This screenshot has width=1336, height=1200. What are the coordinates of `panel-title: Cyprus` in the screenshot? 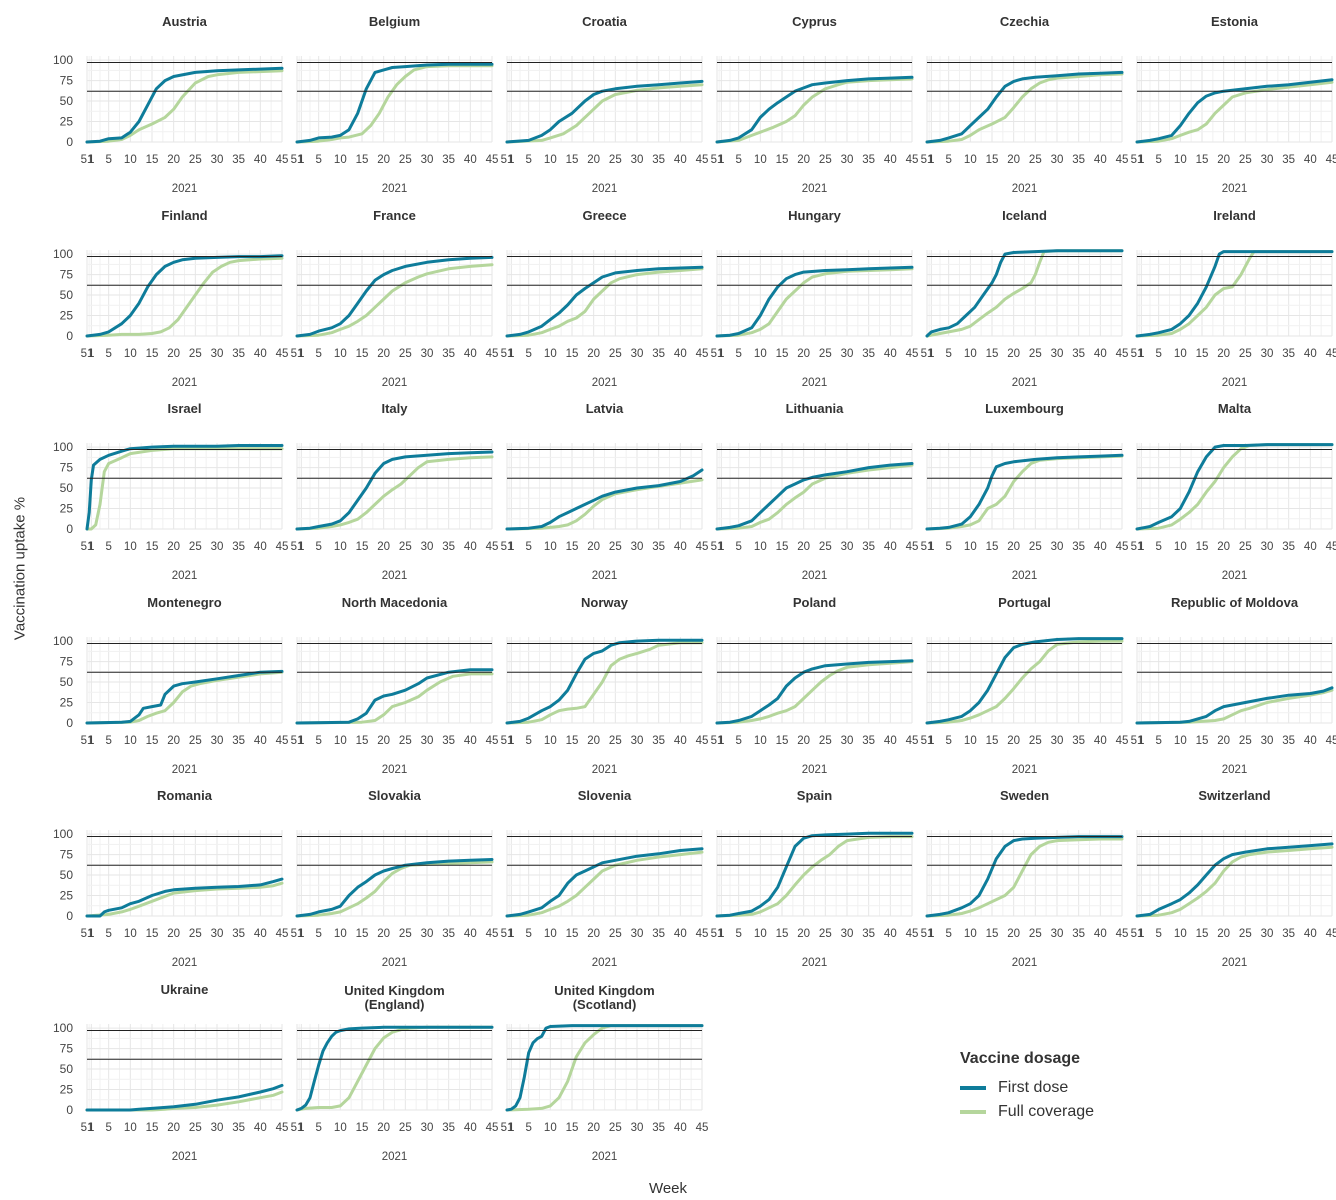 It's located at (814, 21).